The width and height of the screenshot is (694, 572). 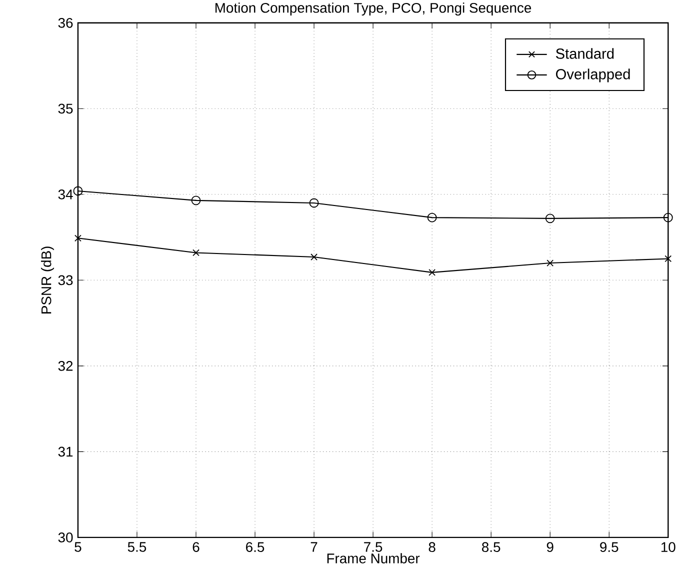 I want to click on y-axis-title: PSNR (dB), so click(x=47, y=280).